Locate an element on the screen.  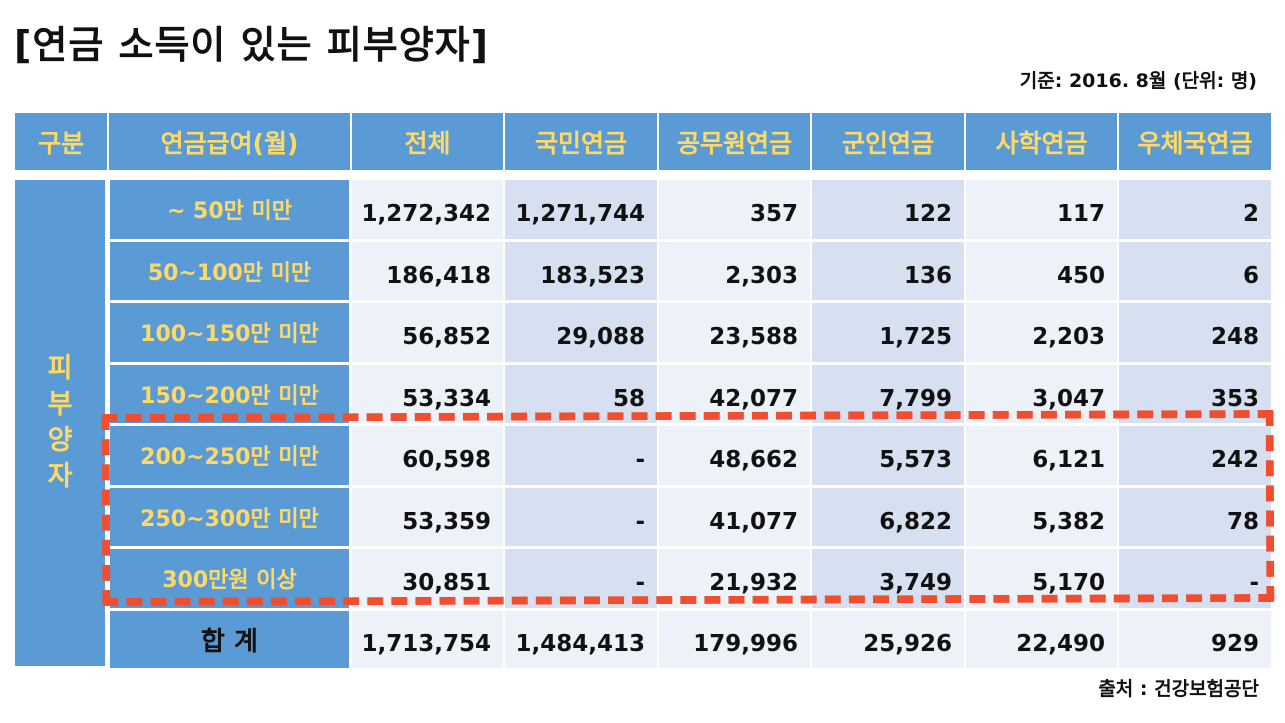
group-label-char: 부 is located at coordinates (60, 404).